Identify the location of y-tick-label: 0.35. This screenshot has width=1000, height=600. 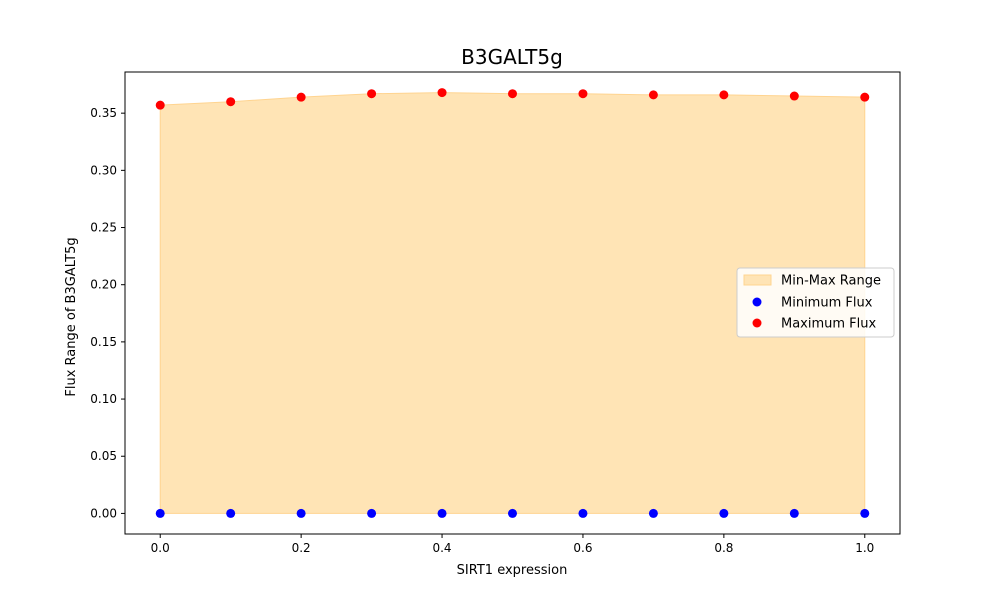
(103, 113).